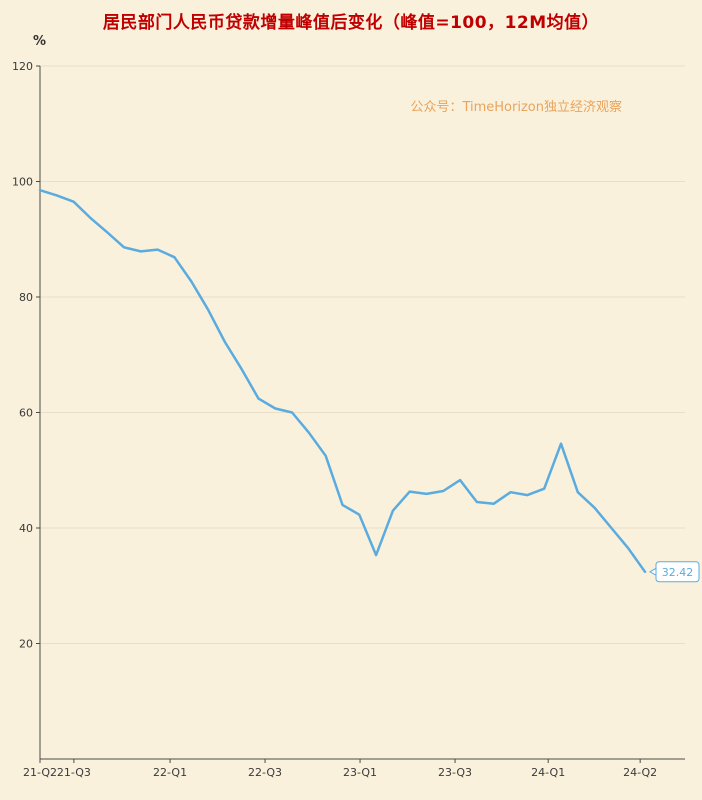 The image size is (702, 800). I want to click on y-tick-label: 40, so click(26, 528).